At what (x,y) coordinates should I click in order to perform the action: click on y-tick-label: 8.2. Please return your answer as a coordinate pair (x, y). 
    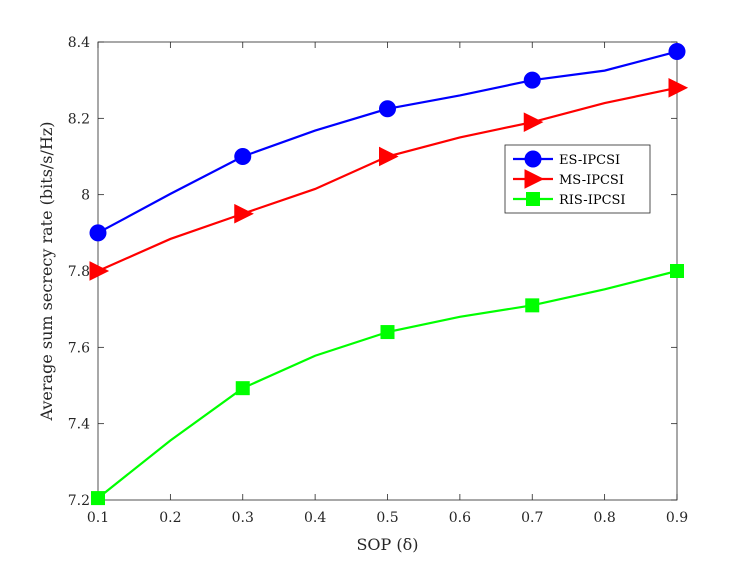
    Looking at the image, I should click on (79, 119).